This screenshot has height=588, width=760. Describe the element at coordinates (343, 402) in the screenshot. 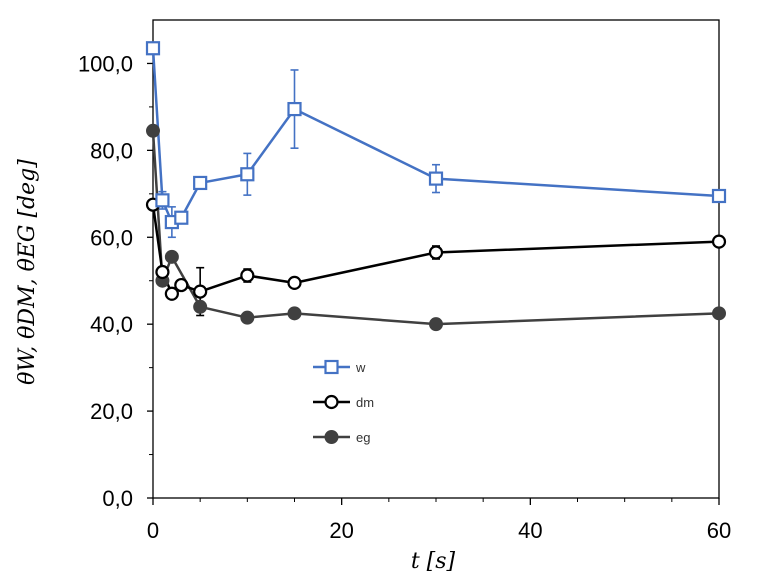

I see `legend: w dm eg` at that location.